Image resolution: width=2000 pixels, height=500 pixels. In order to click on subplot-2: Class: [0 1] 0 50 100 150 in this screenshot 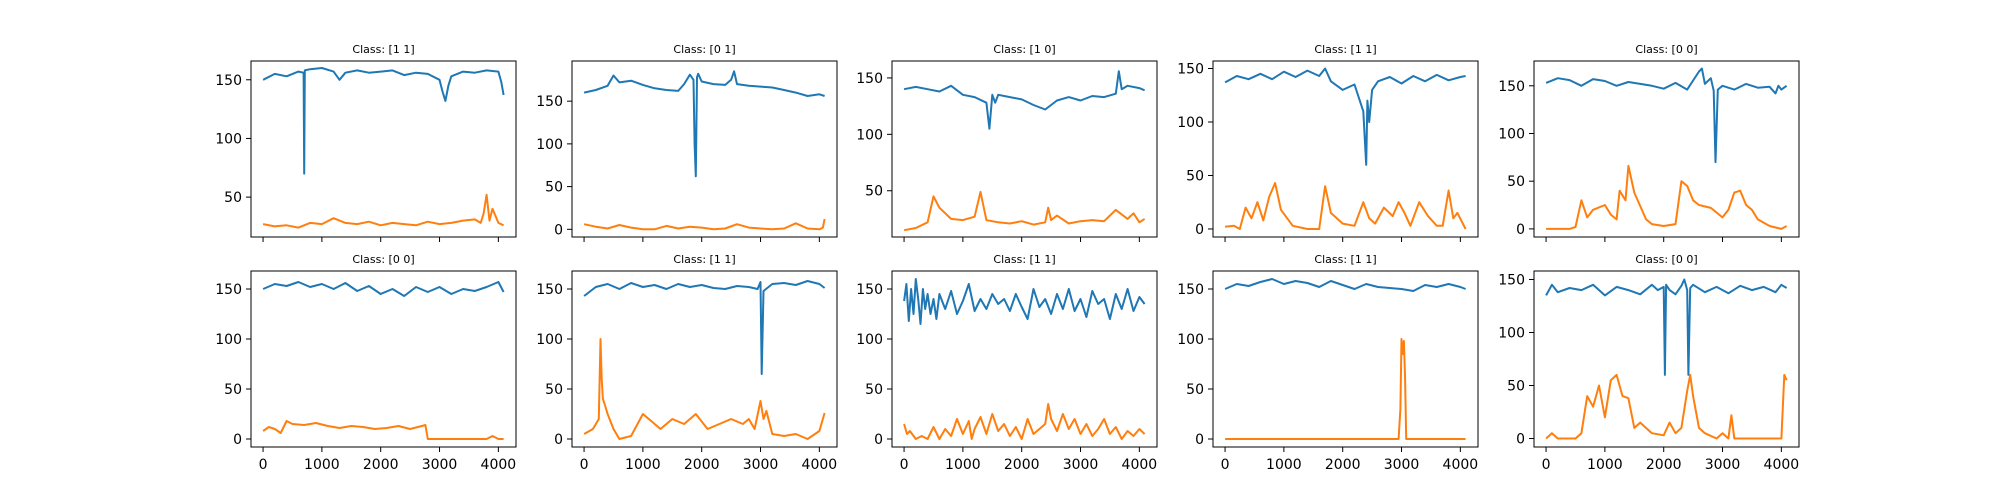, I will do `click(687, 142)`.